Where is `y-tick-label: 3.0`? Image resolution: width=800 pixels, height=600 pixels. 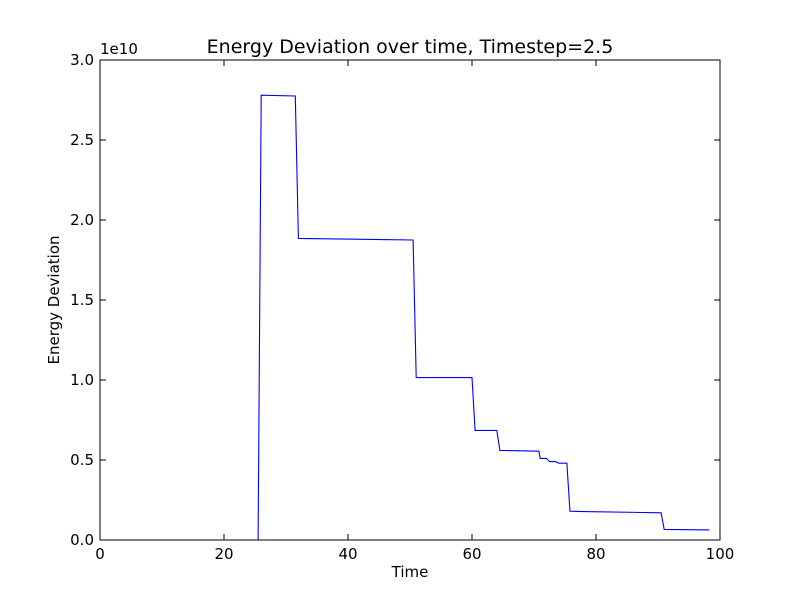
y-tick-label: 3.0 is located at coordinates (82, 60).